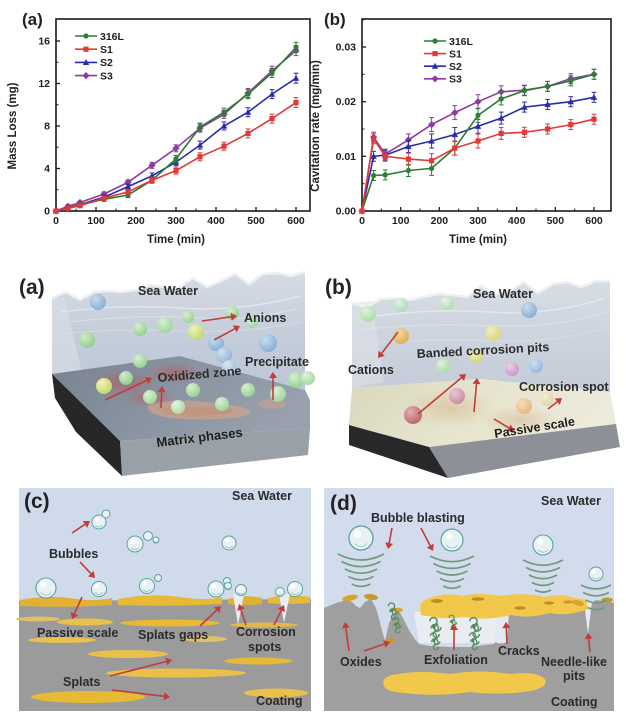 The image size is (626, 722). I want to click on svg-text: Cracks, so click(519, 651).